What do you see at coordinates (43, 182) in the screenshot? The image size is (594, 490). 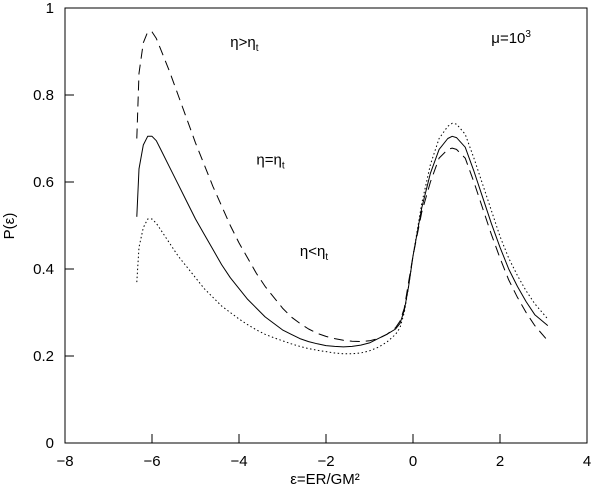 I see `y-tick-label: 0.6` at bounding box center [43, 182].